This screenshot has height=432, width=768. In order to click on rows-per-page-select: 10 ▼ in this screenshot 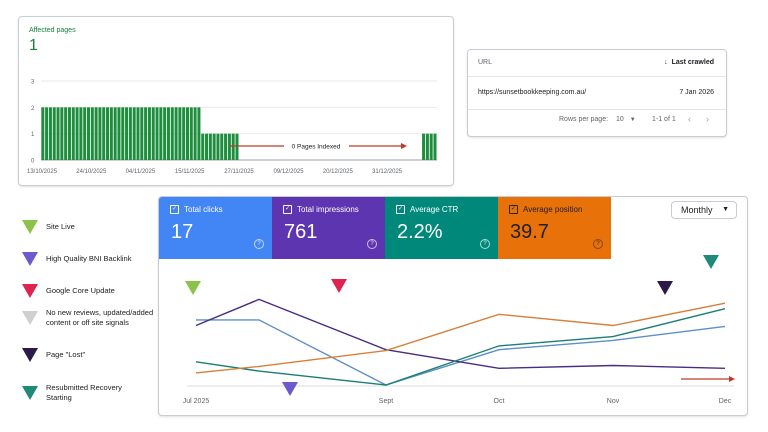, I will do `click(626, 119)`.